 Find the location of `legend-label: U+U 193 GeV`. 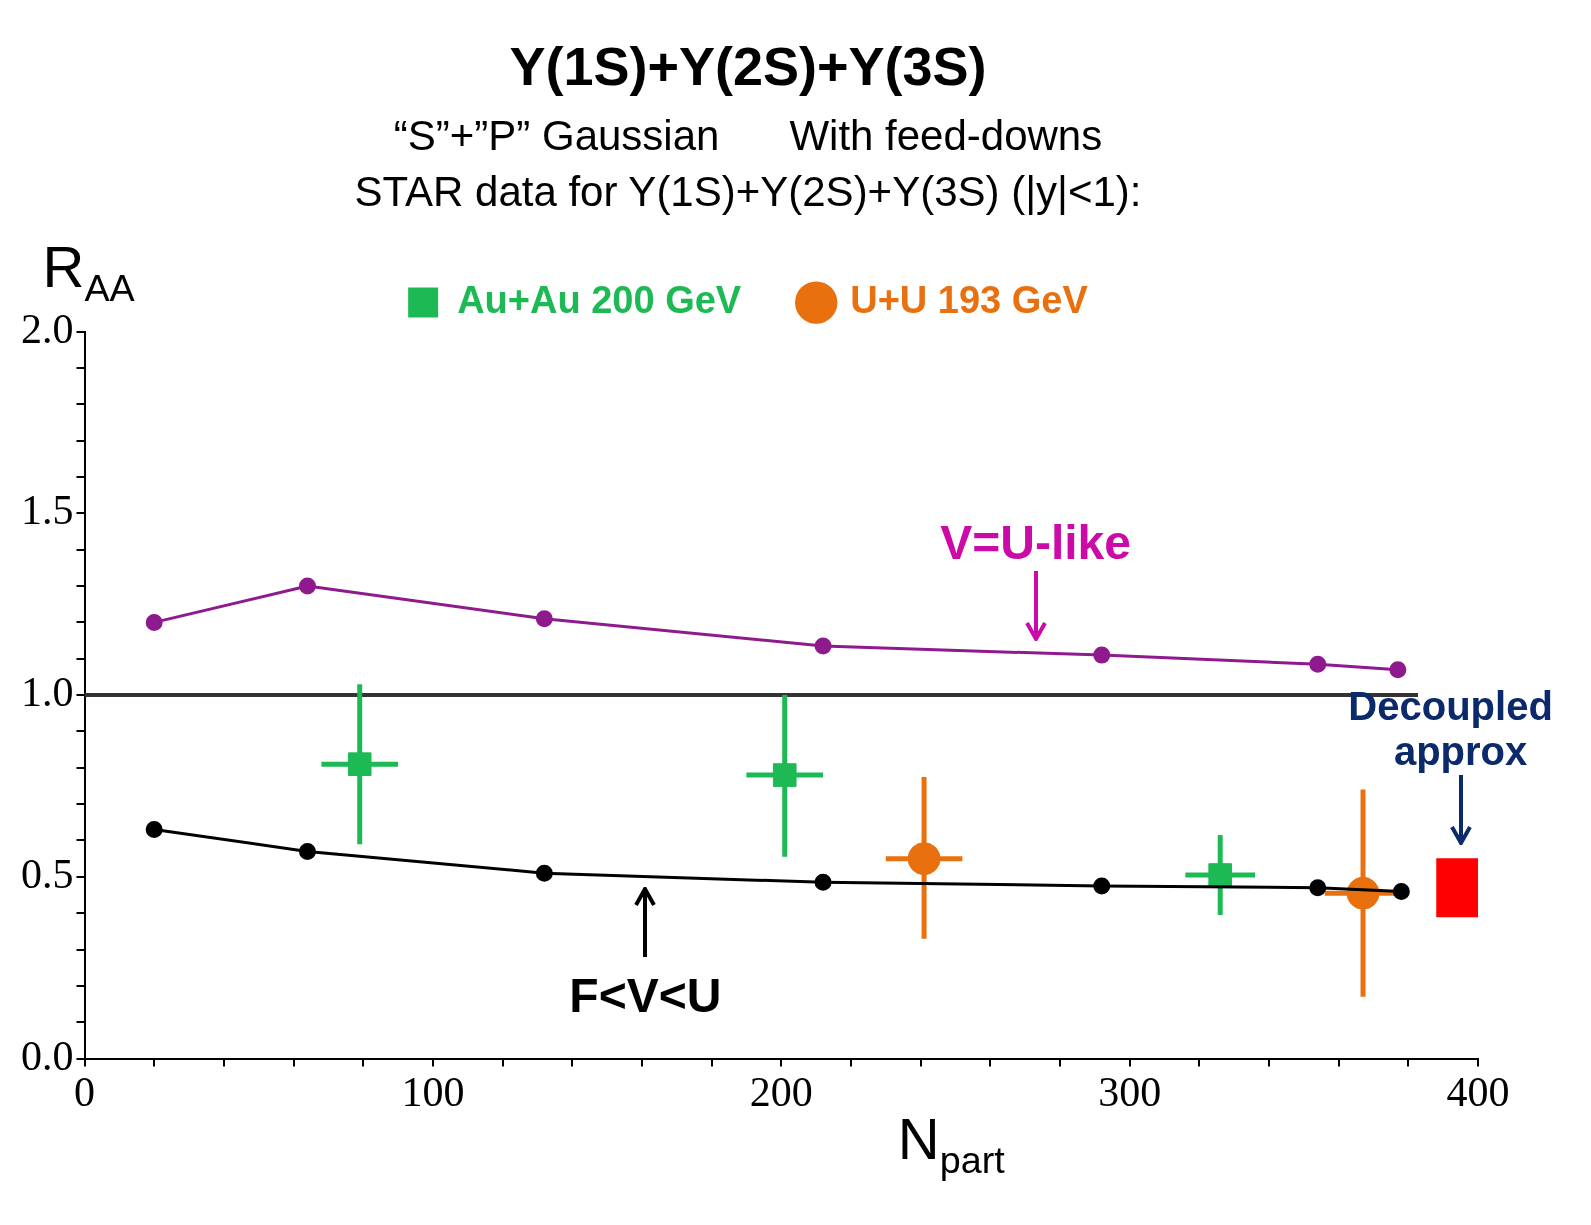

legend-label: U+U 193 GeV is located at coordinates (969, 300).